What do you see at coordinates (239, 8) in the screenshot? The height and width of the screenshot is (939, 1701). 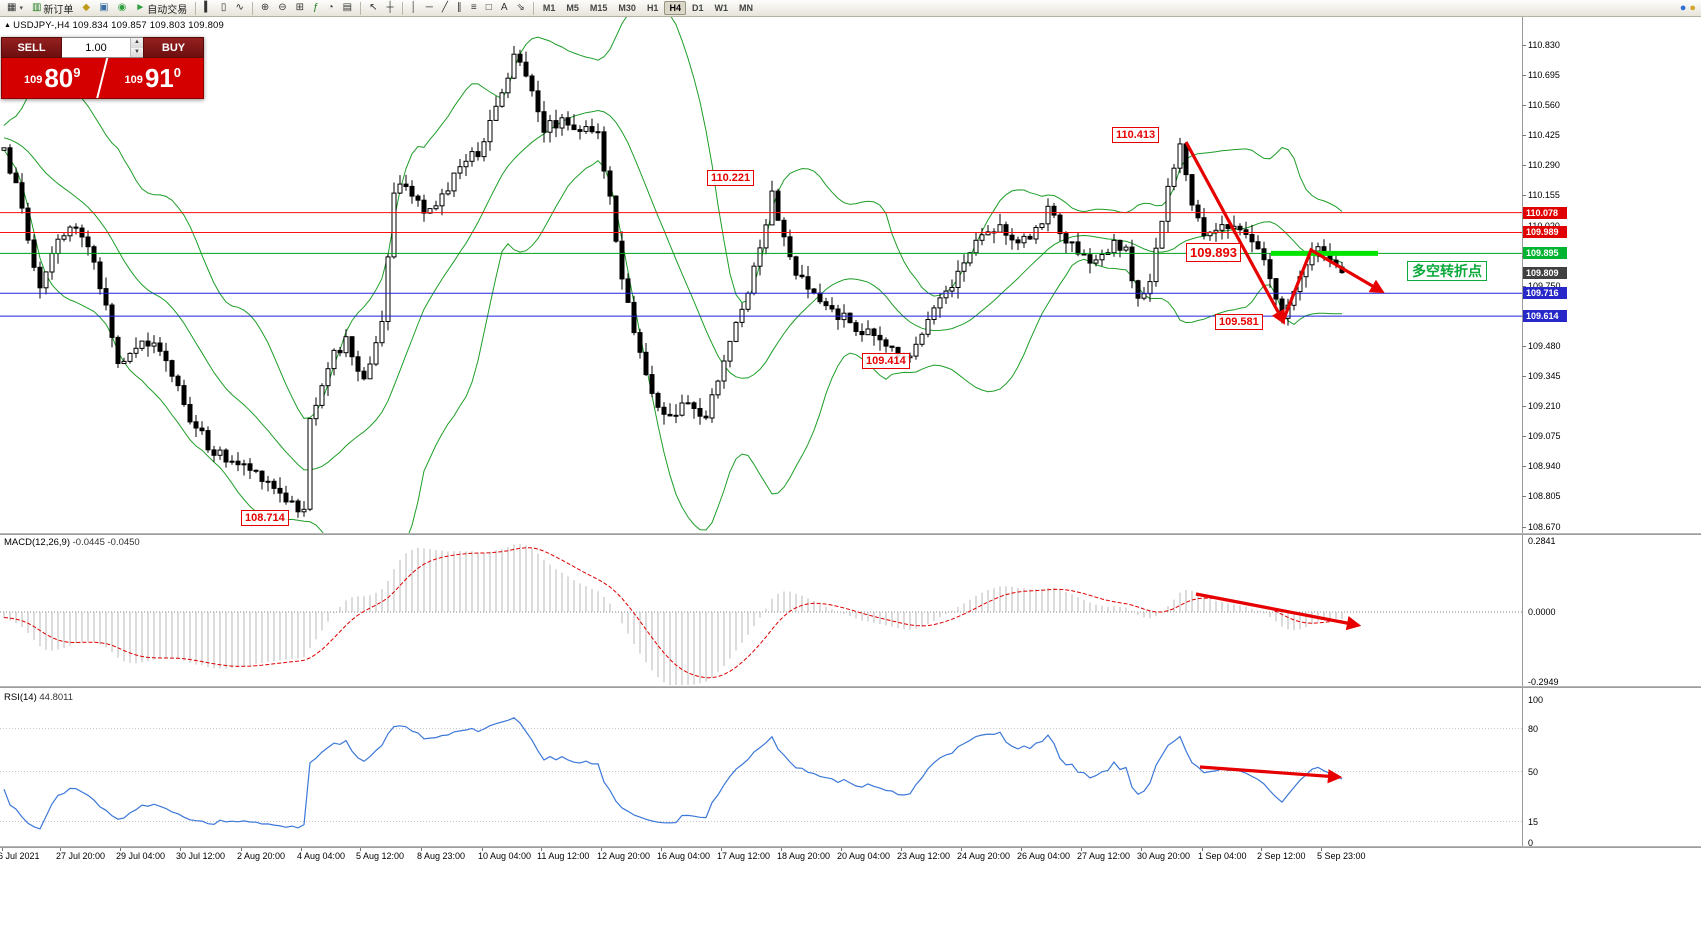 I see `line-chart-icon: ∿` at bounding box center [239, 8].